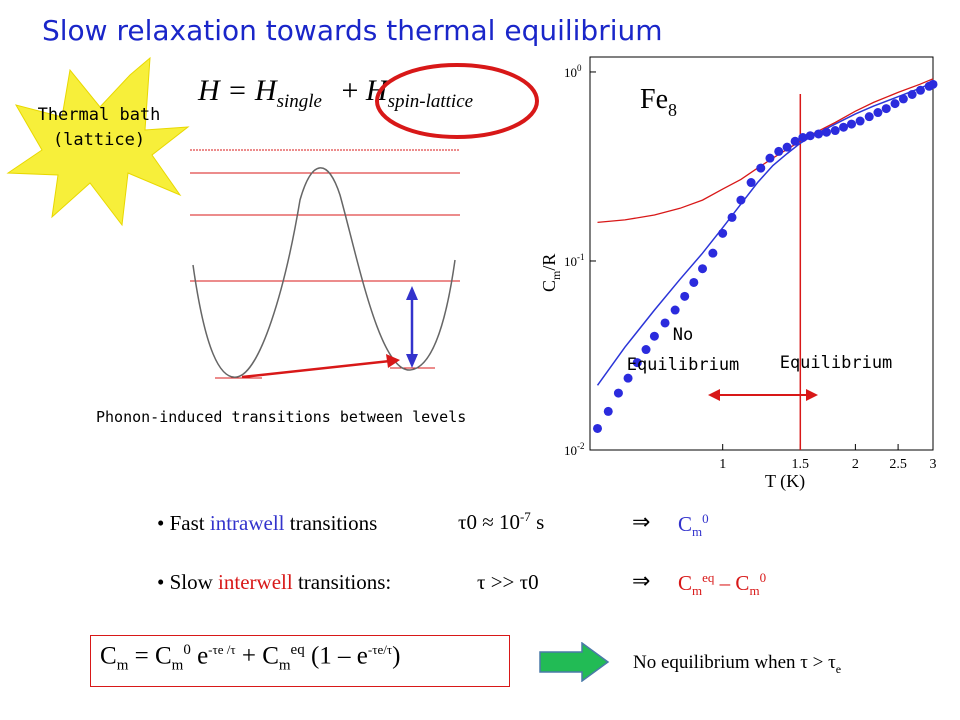 The width and height of the screenshot is (960, 720). I want to click on formula-part: C, so click(108, 656).